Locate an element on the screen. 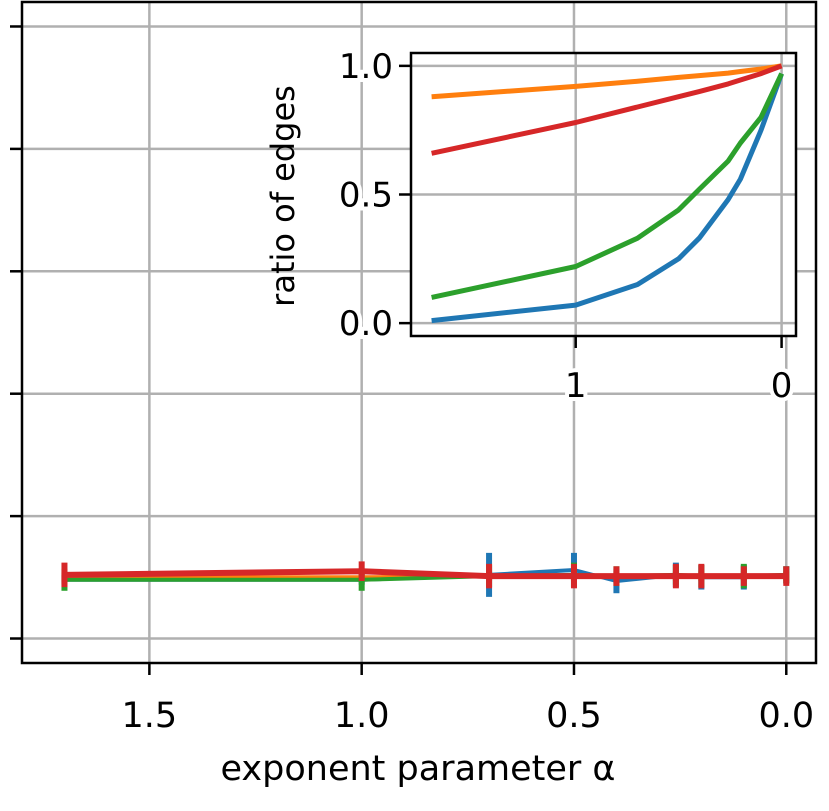  main-series-line is located at coordinates (425, 574).